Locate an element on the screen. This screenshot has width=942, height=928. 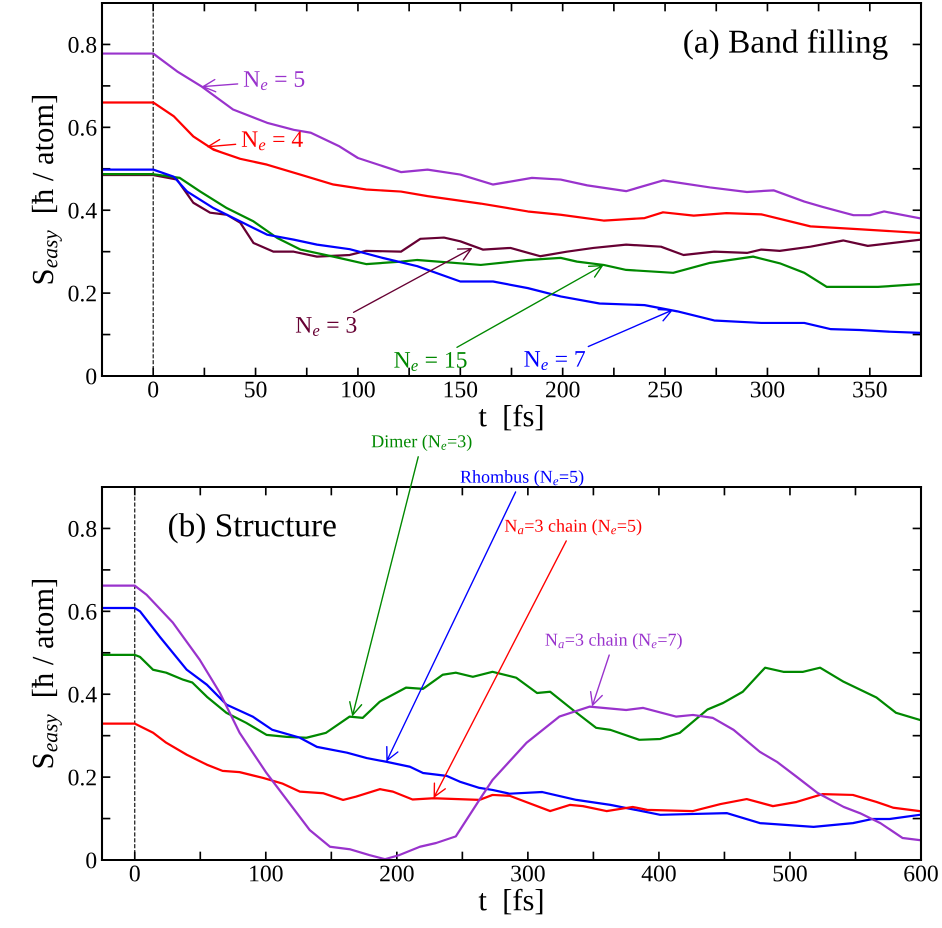
annotation: N$_{e}$ = 15 is located at coordinates (430, 362).